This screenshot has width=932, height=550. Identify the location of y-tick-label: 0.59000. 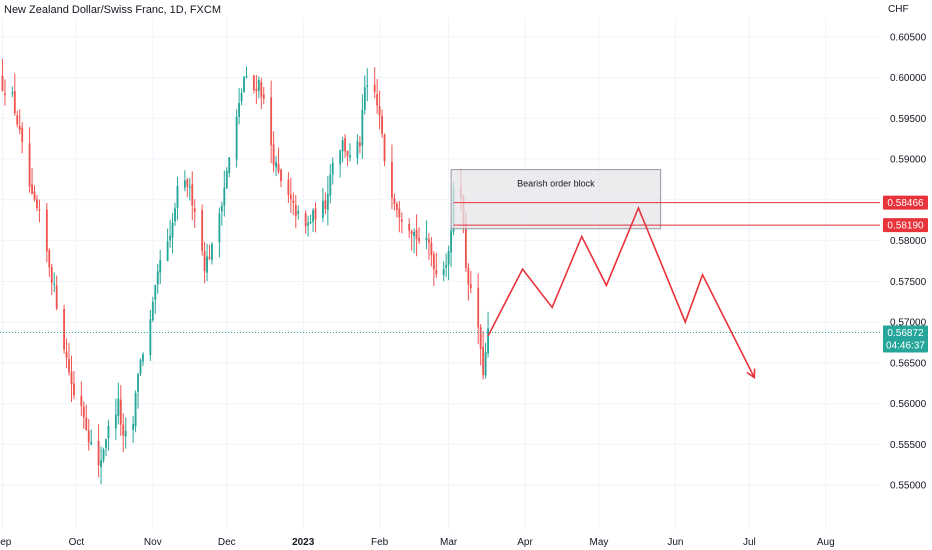
(908, 160).